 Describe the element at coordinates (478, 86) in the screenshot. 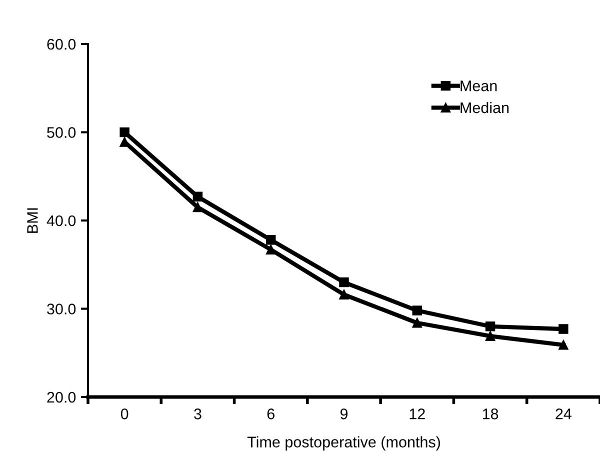

I see `legend-label: Mean` at that location.